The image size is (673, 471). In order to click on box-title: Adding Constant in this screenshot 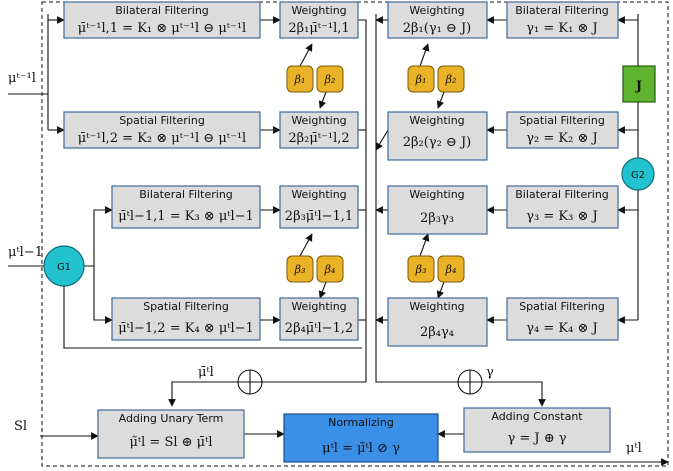, I will do `click(537, 416)`.